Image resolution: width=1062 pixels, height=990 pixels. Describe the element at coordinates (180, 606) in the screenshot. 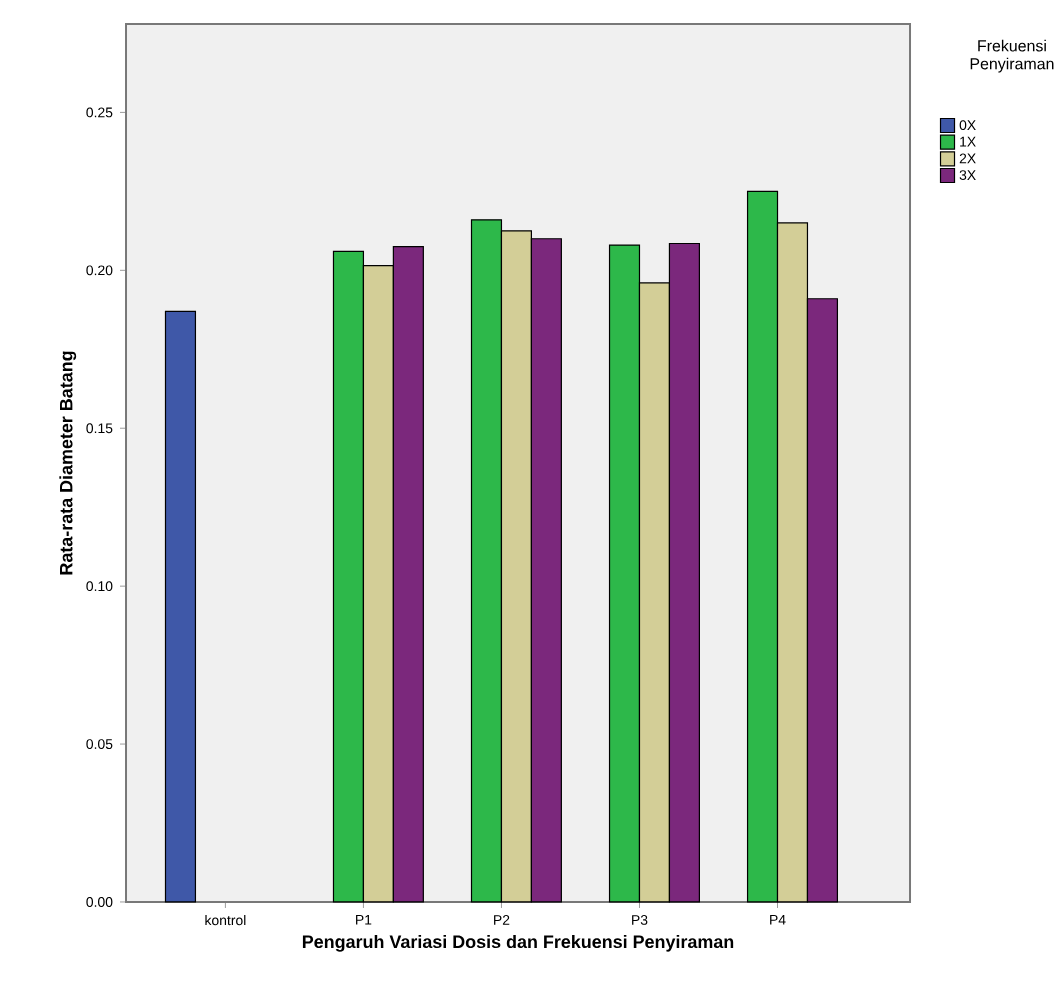

I see `bar` at that location.